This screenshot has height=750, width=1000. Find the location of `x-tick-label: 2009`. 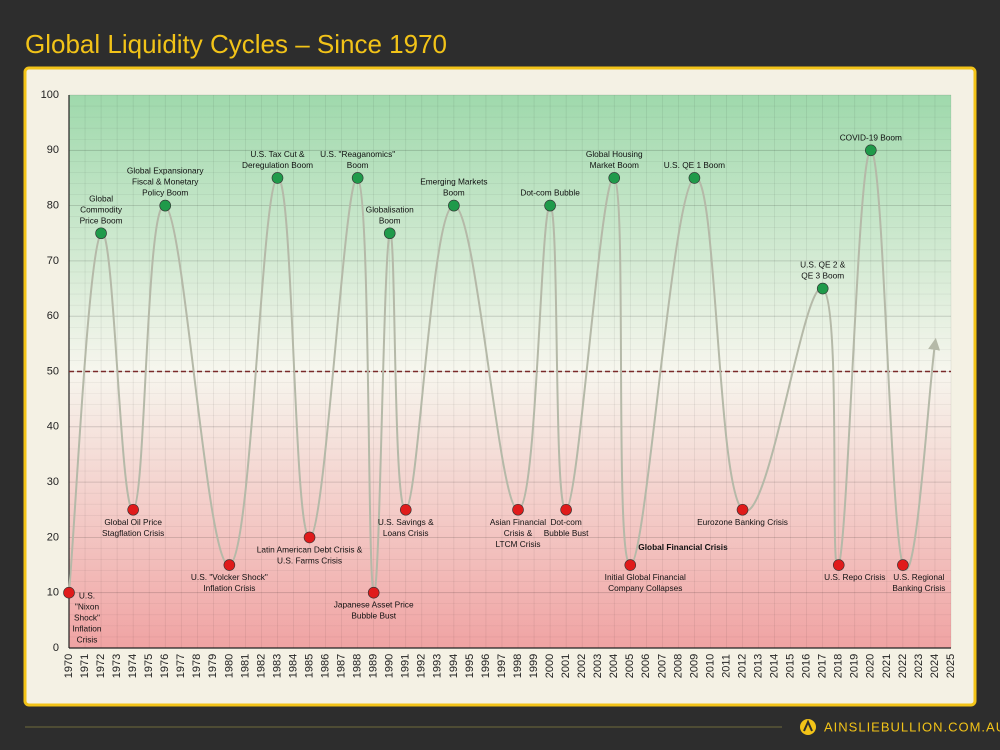

x-tick-label: 2009 is located at coordinates (694, 666).